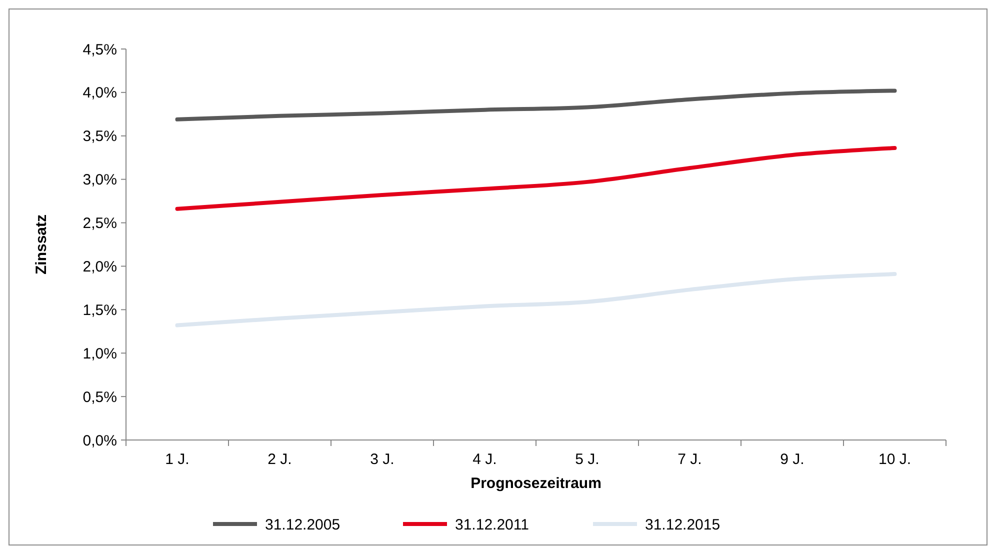 This screenshot has height=555, width=998. What do you see at coordinates (99, 137) in the screenshot?
I see `y-tick-label: 3,5%` at bounding box center [99, 137].